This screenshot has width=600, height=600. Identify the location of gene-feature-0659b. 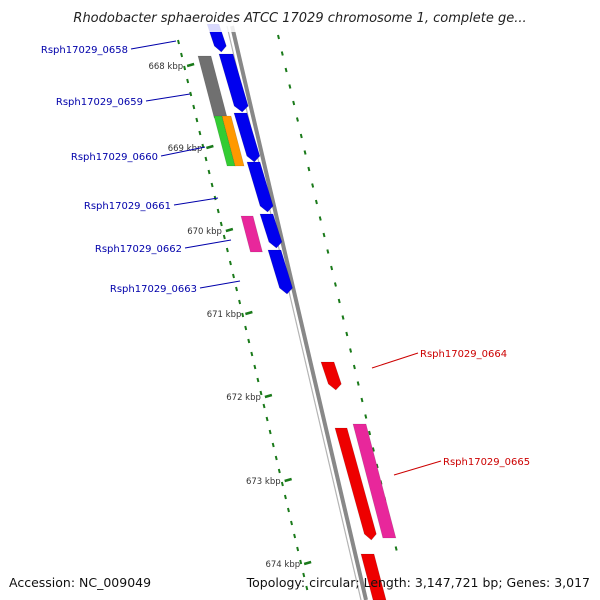
(234, 83).